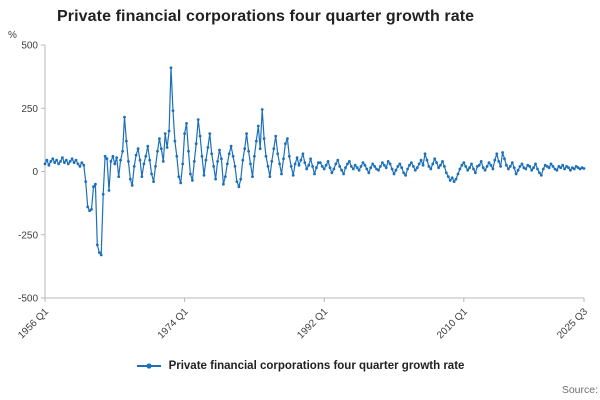 This screenshot has width=600, height=400. I want to click on source-text: Source:, so click(579, 390).